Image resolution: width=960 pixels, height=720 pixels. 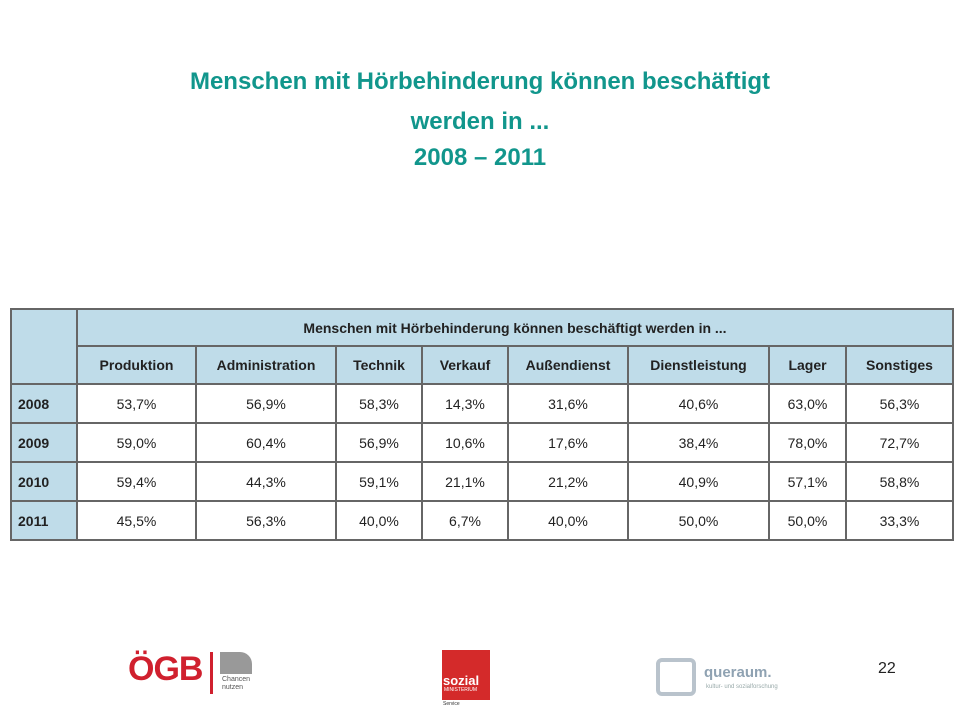 I want to click on cell: 44,3%, so click(x=266, y=481).